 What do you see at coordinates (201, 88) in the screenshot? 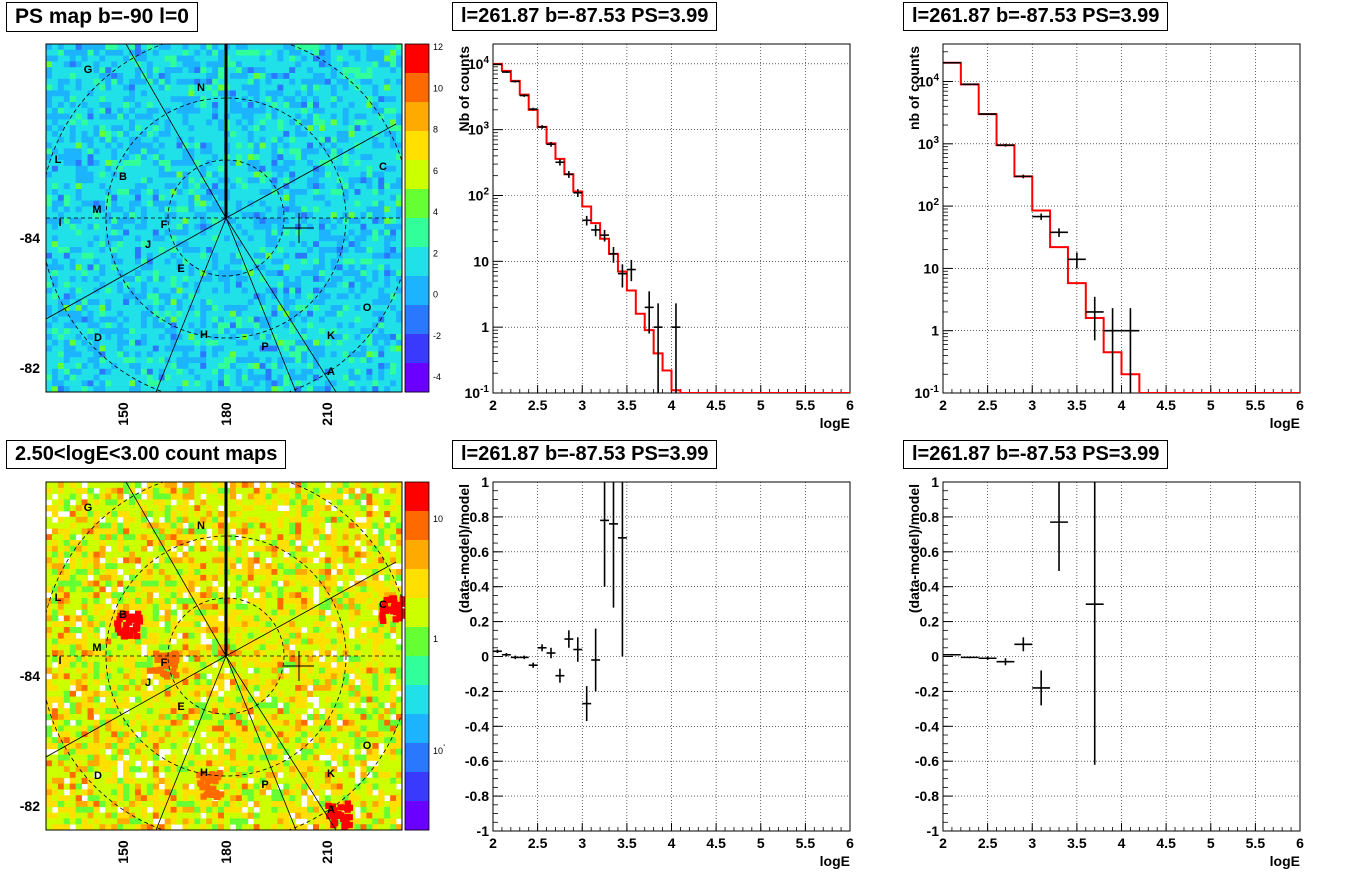
I see `region-label-N: N` at bounding box center [201, 88].